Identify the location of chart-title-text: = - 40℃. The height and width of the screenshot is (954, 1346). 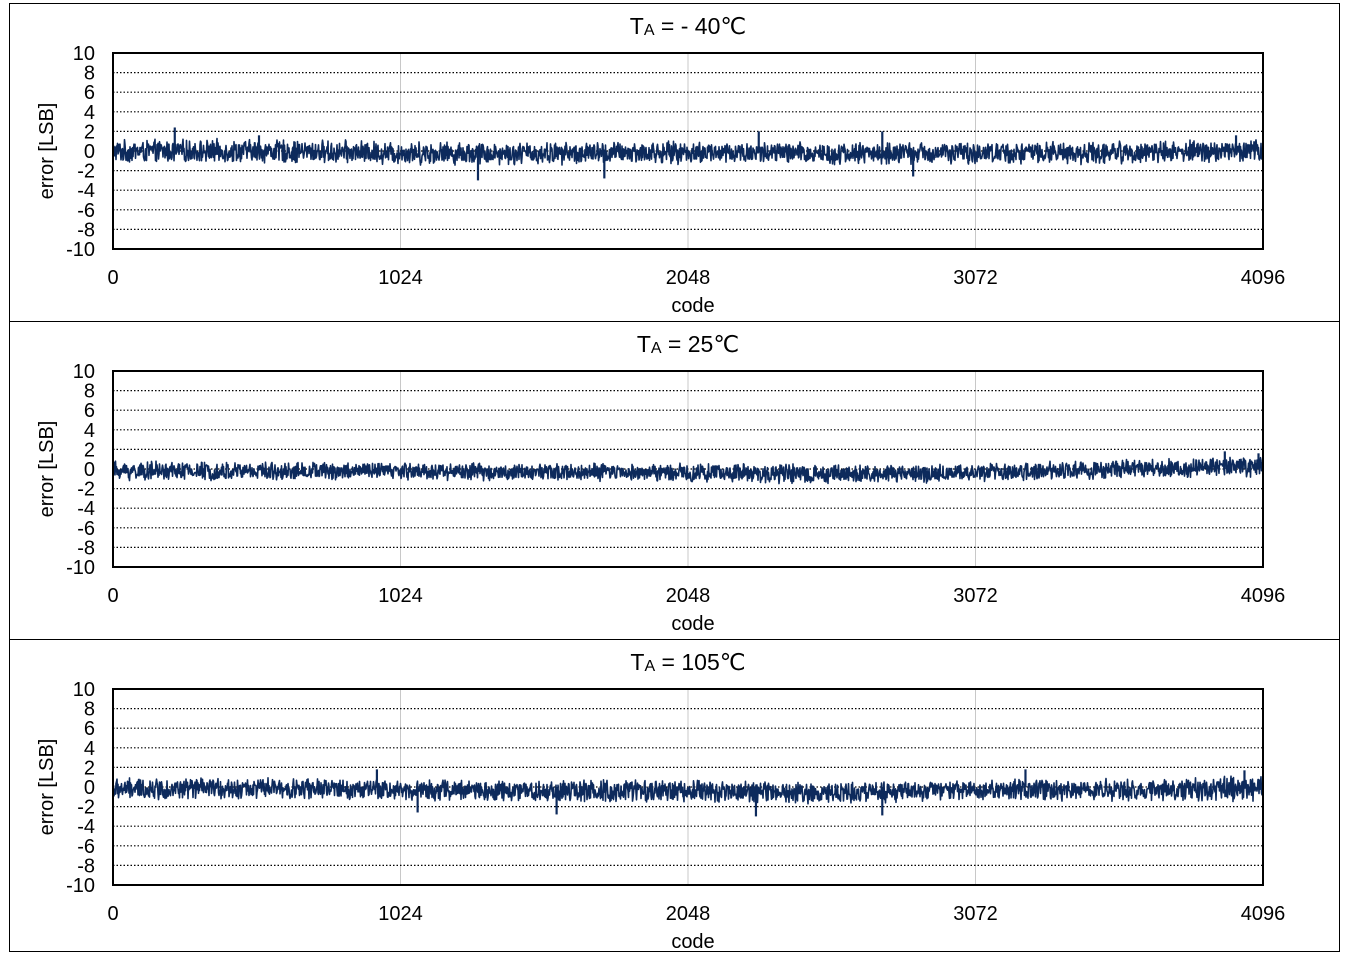
(701, 26).